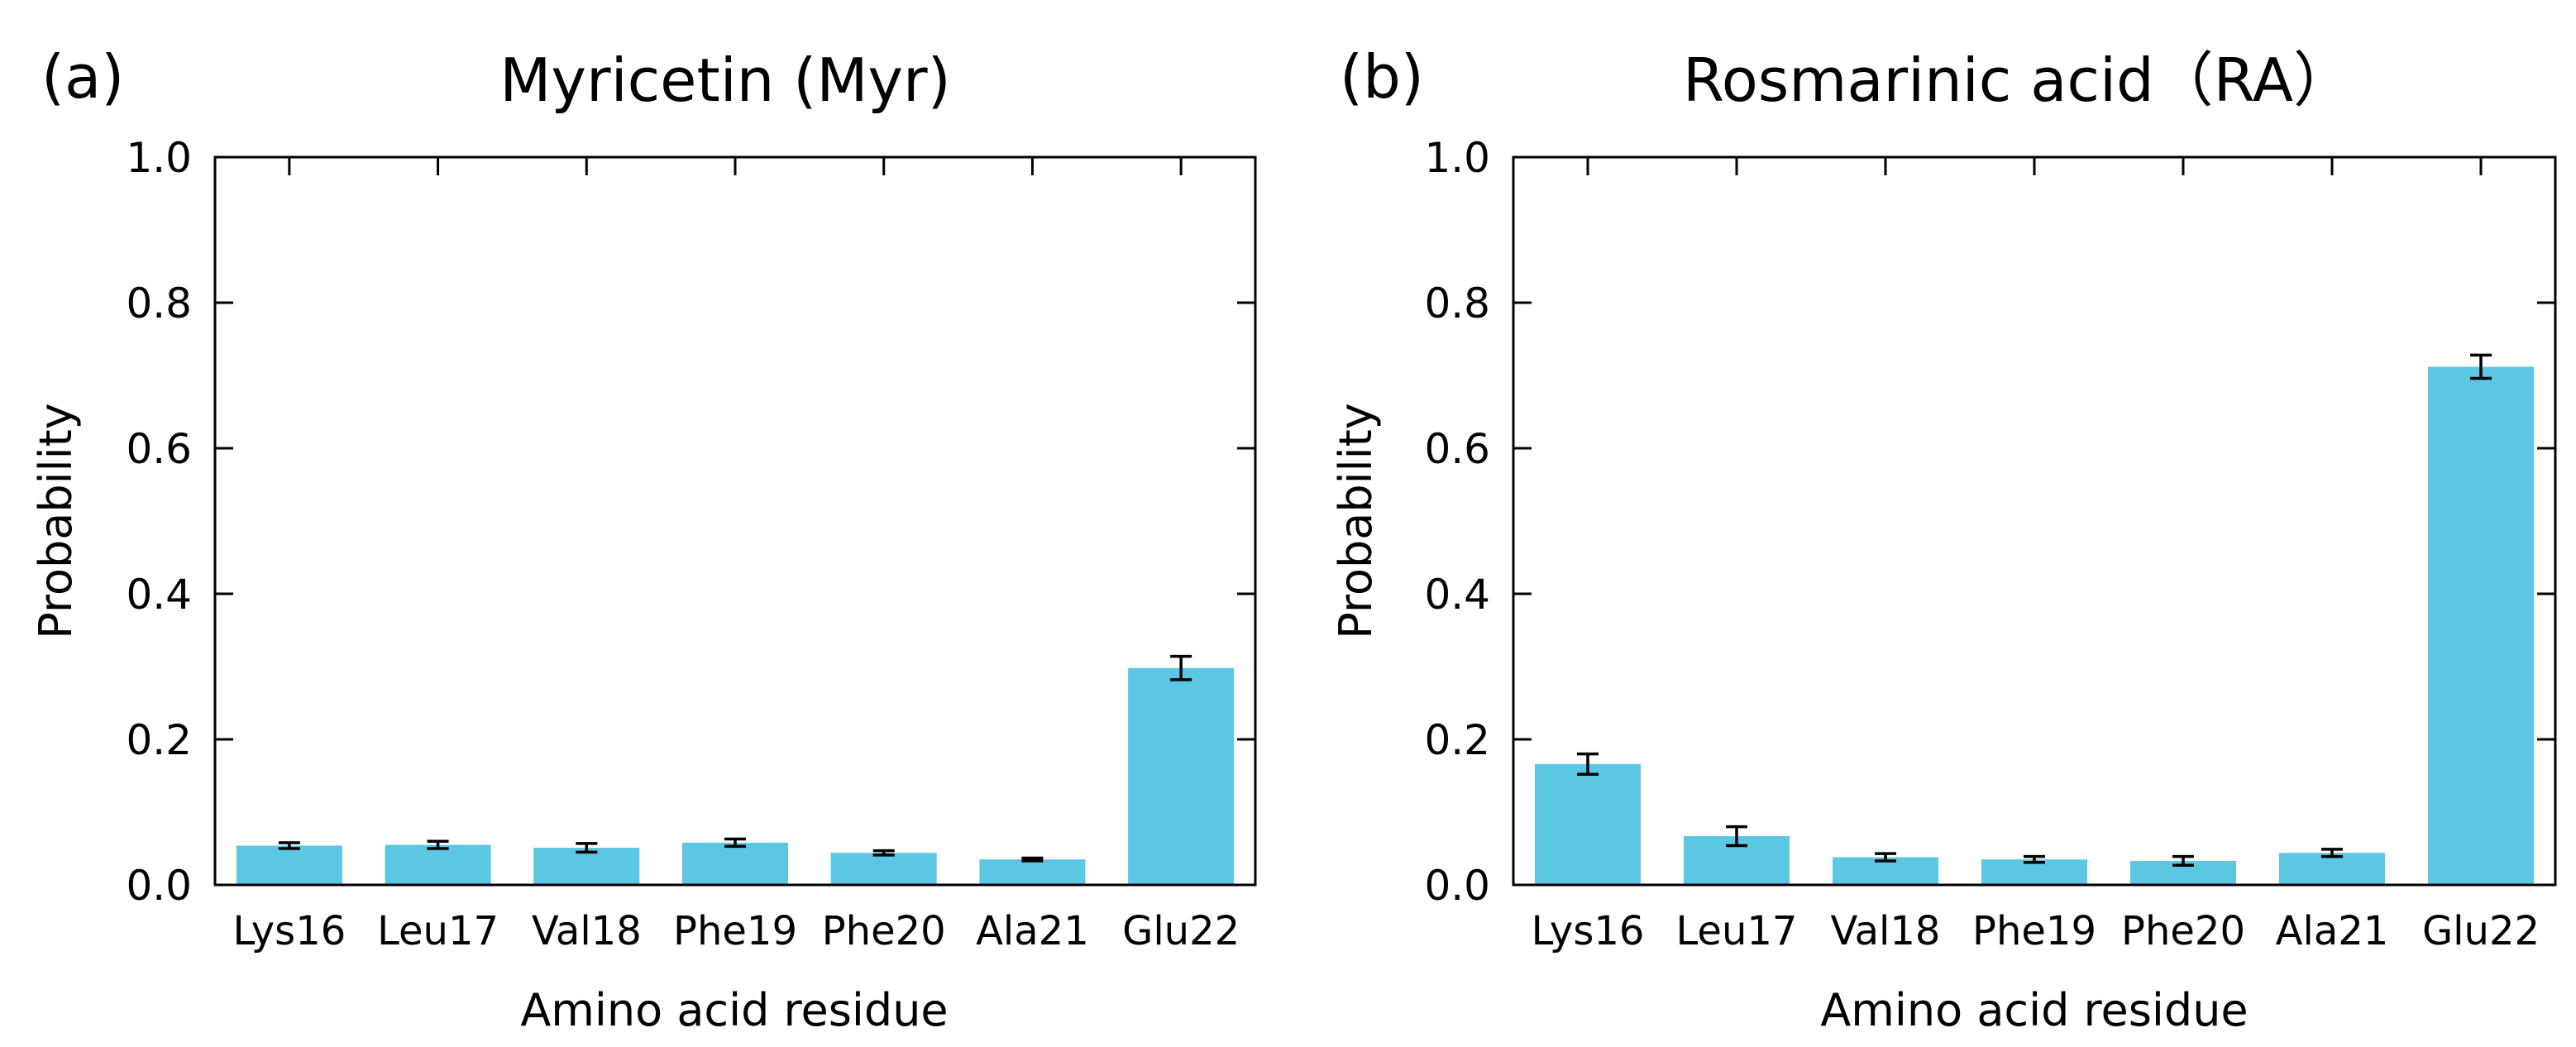  I want to click on panel-letter: (a), so click(82, 77).